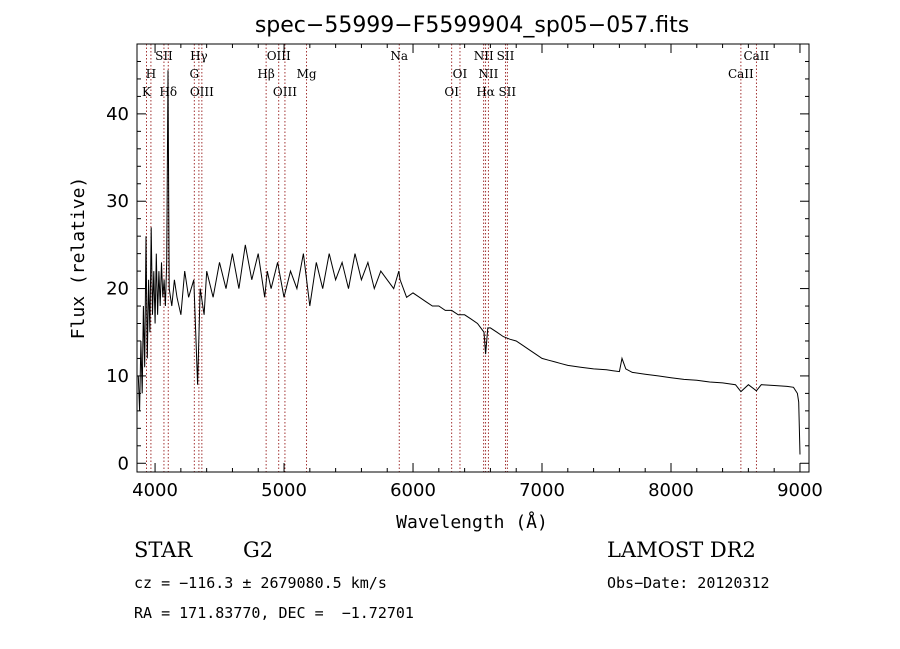 This screenshot has height=649, width=900. I want to click on obs-date: Obs−Date: 20120312, so click(688, 583).